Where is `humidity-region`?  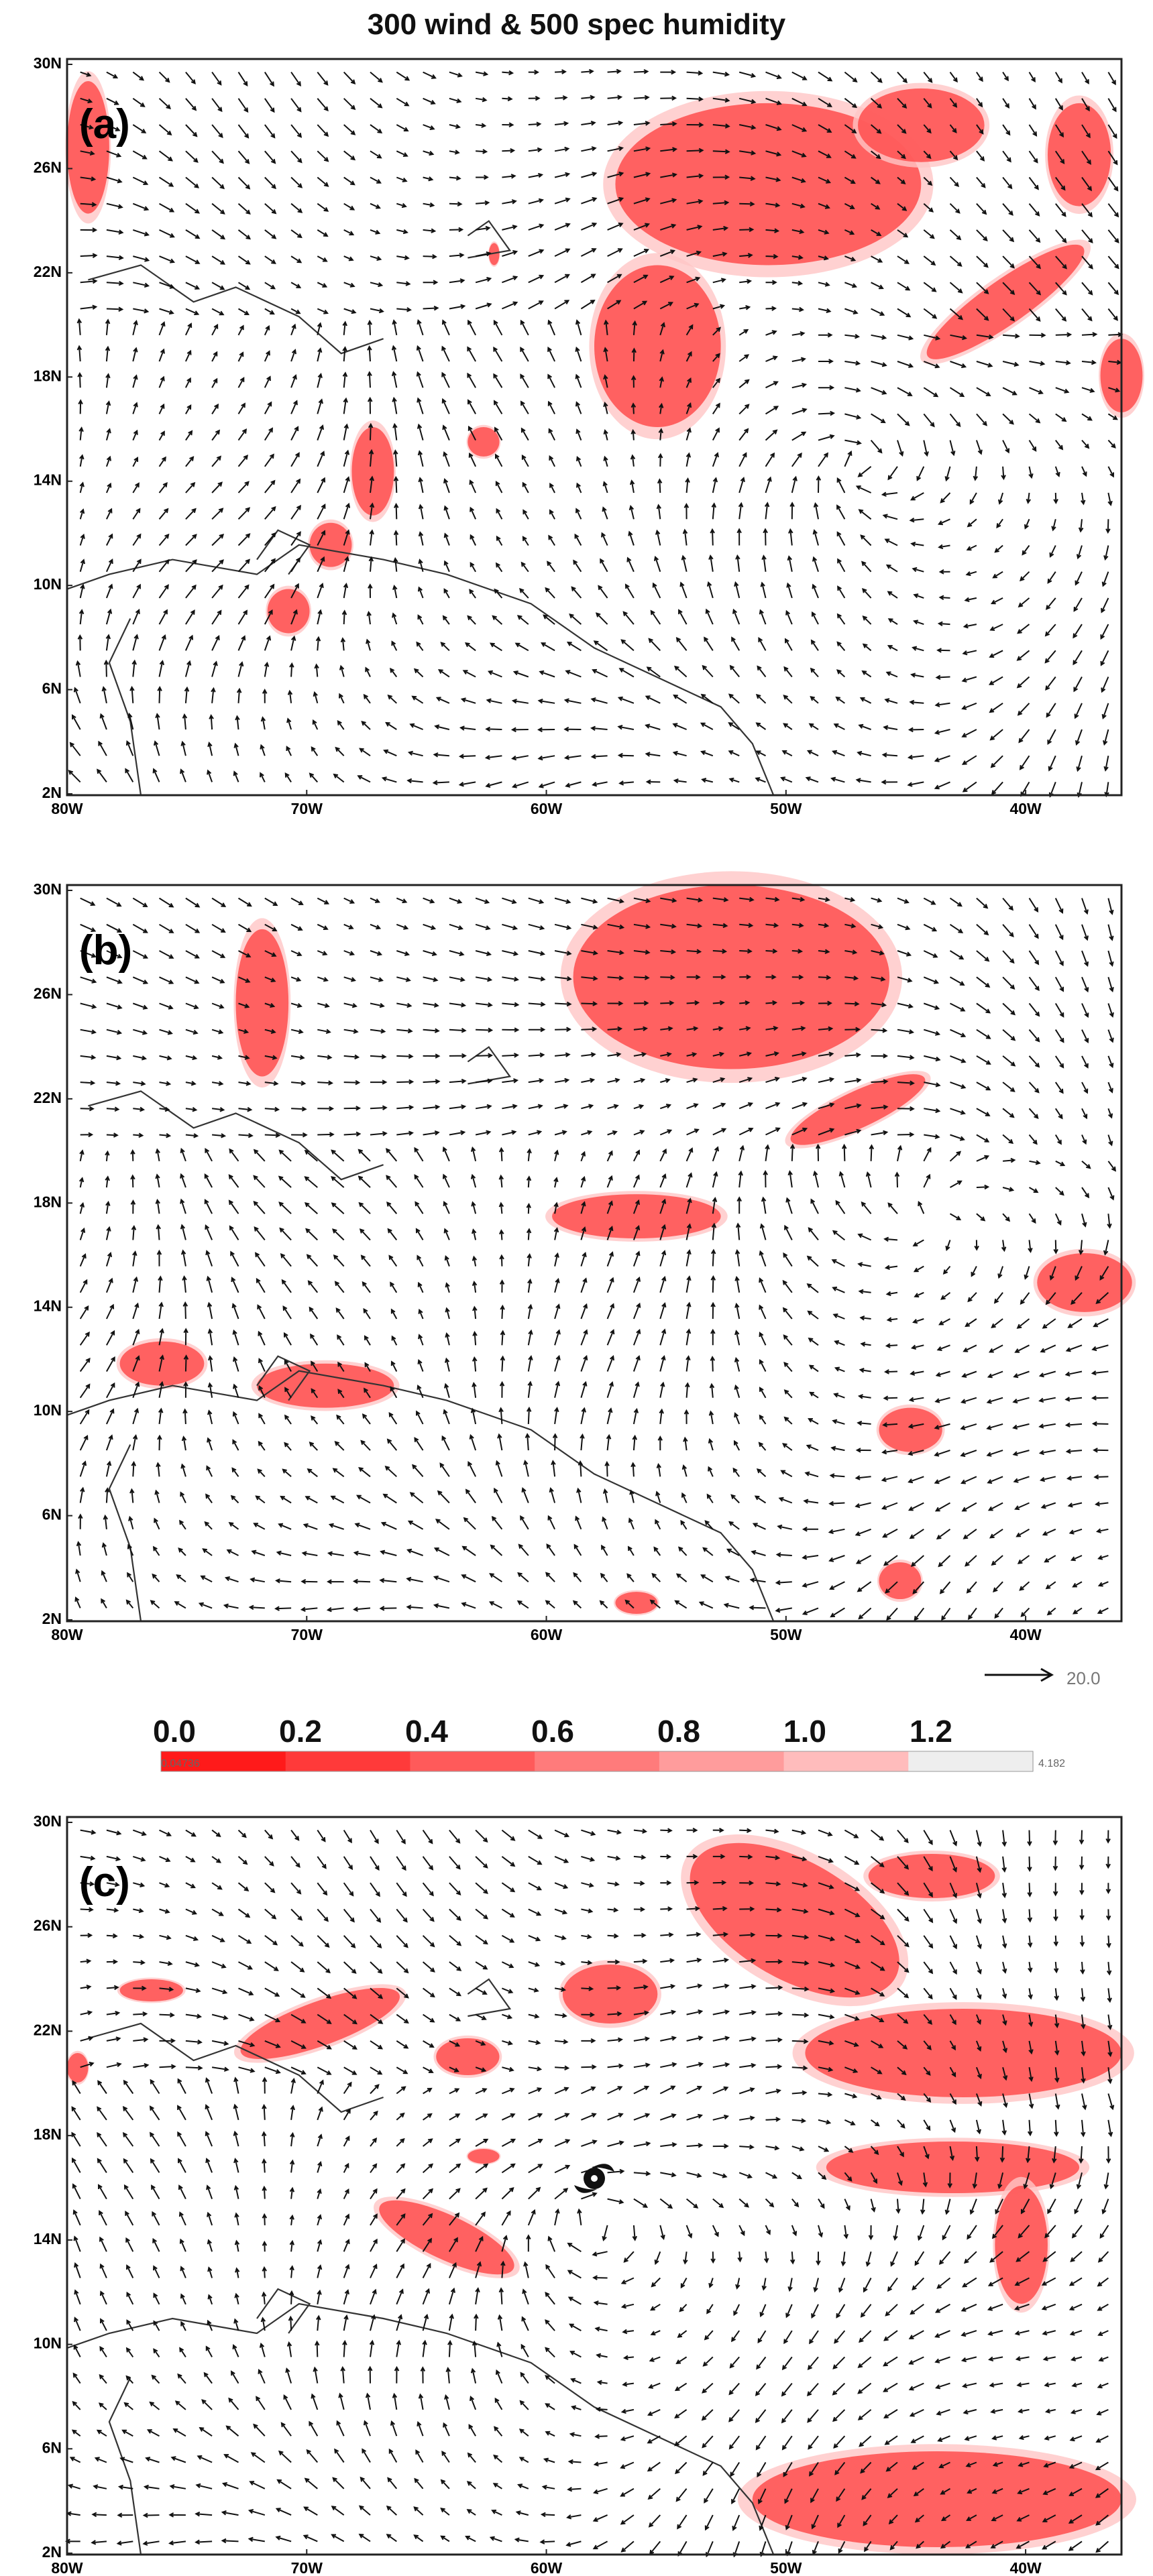 humidity-region is located at coordinates (636, 1216).